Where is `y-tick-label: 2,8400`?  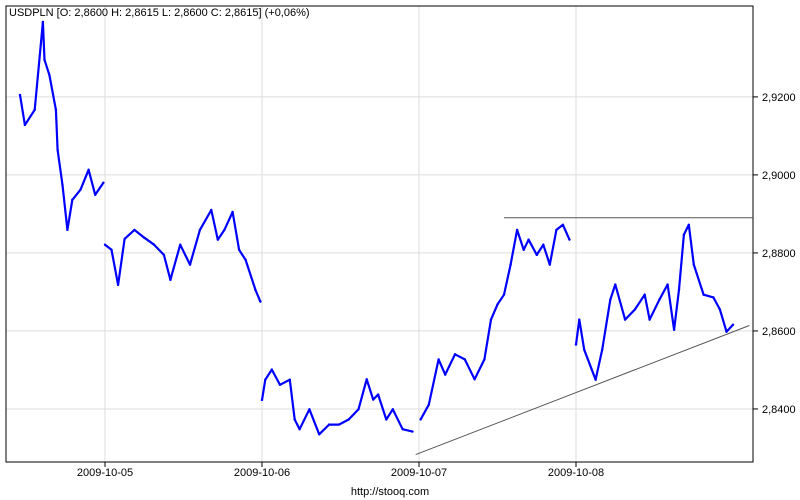 y-tick-label: 2,8400 is located at coordinates (779, 410).